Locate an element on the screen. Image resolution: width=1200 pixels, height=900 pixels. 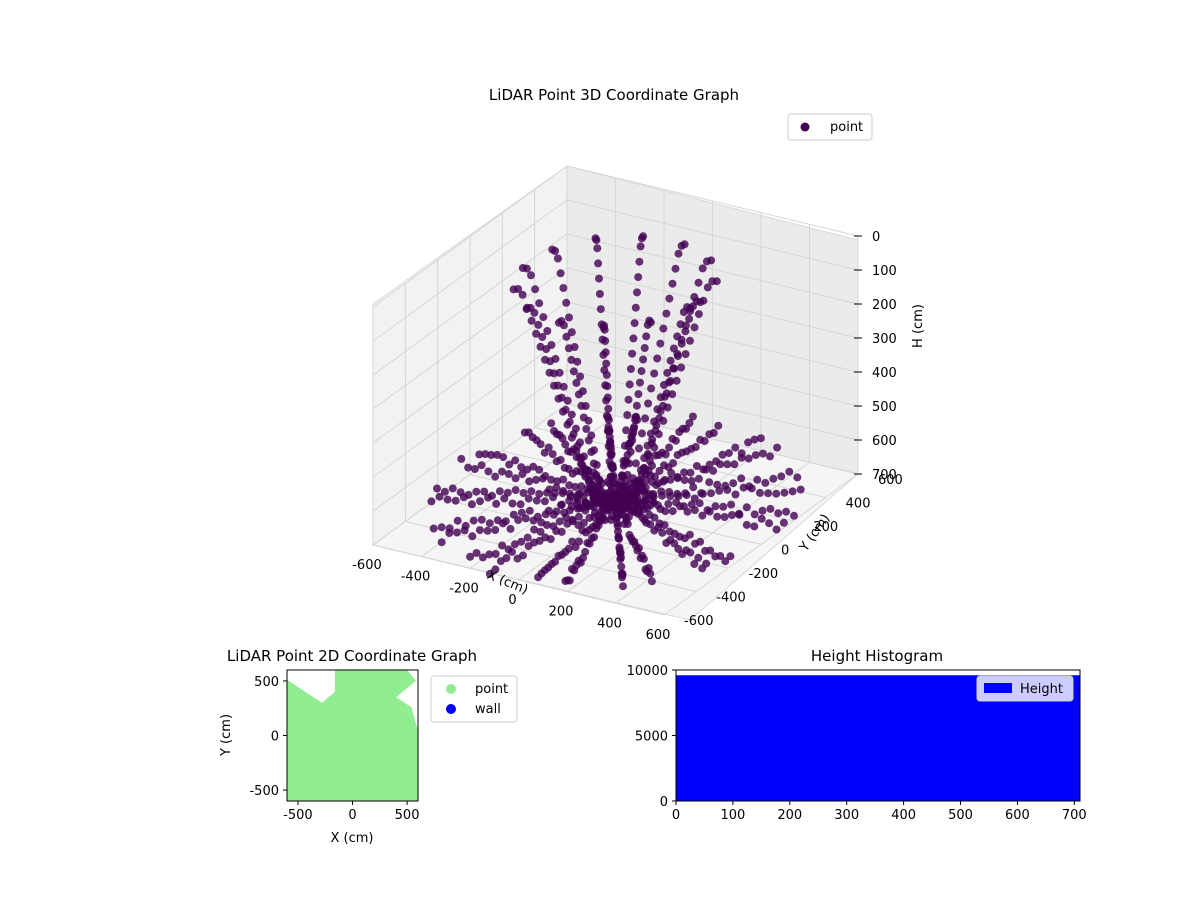
point-area-2d is located at coordinates (352, 735).